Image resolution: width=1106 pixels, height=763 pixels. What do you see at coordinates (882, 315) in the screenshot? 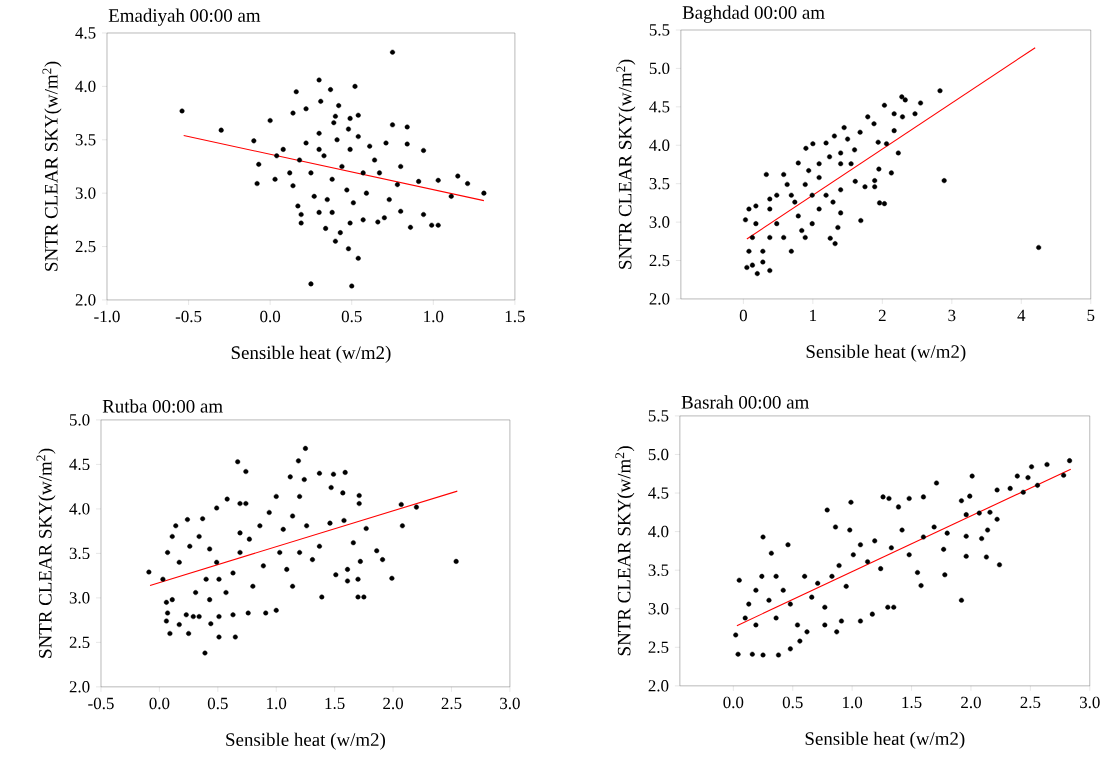
I see `x-tick-label: 2` at bounding box center [882, 315].